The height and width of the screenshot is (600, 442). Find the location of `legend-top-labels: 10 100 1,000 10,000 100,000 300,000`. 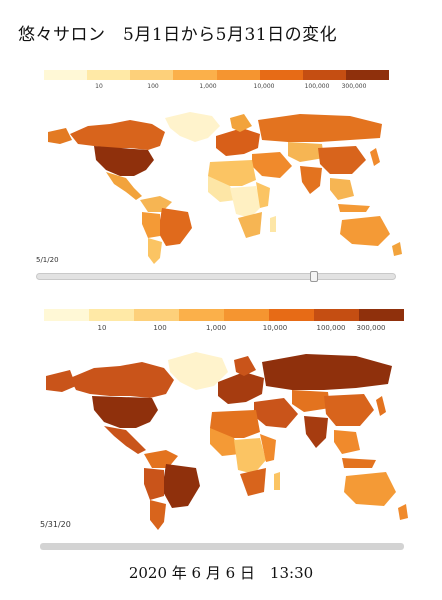

legend-top-labels: 10 100 1,000 10,000 100,000 300,000 is located at coordinates (216, 88).